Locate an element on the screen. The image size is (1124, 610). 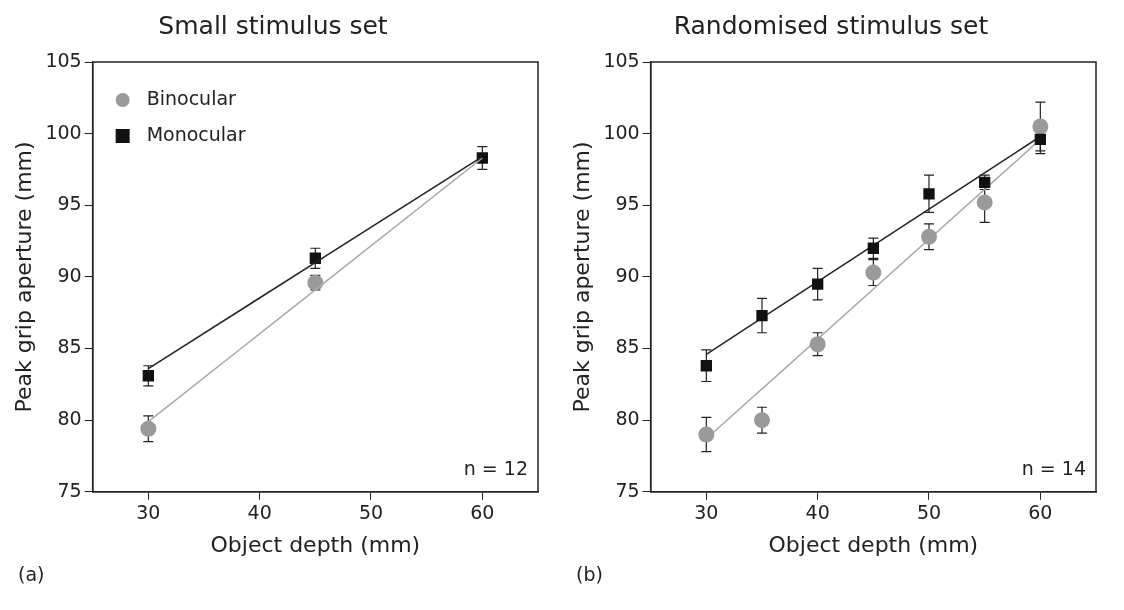
text: (b) is located at coordinates (590, 574).